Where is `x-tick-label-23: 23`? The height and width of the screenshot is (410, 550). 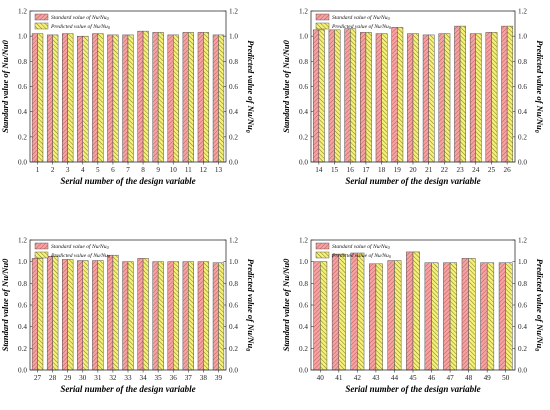 x-tick-label-23: 23 is located at coordinates (460, 170).